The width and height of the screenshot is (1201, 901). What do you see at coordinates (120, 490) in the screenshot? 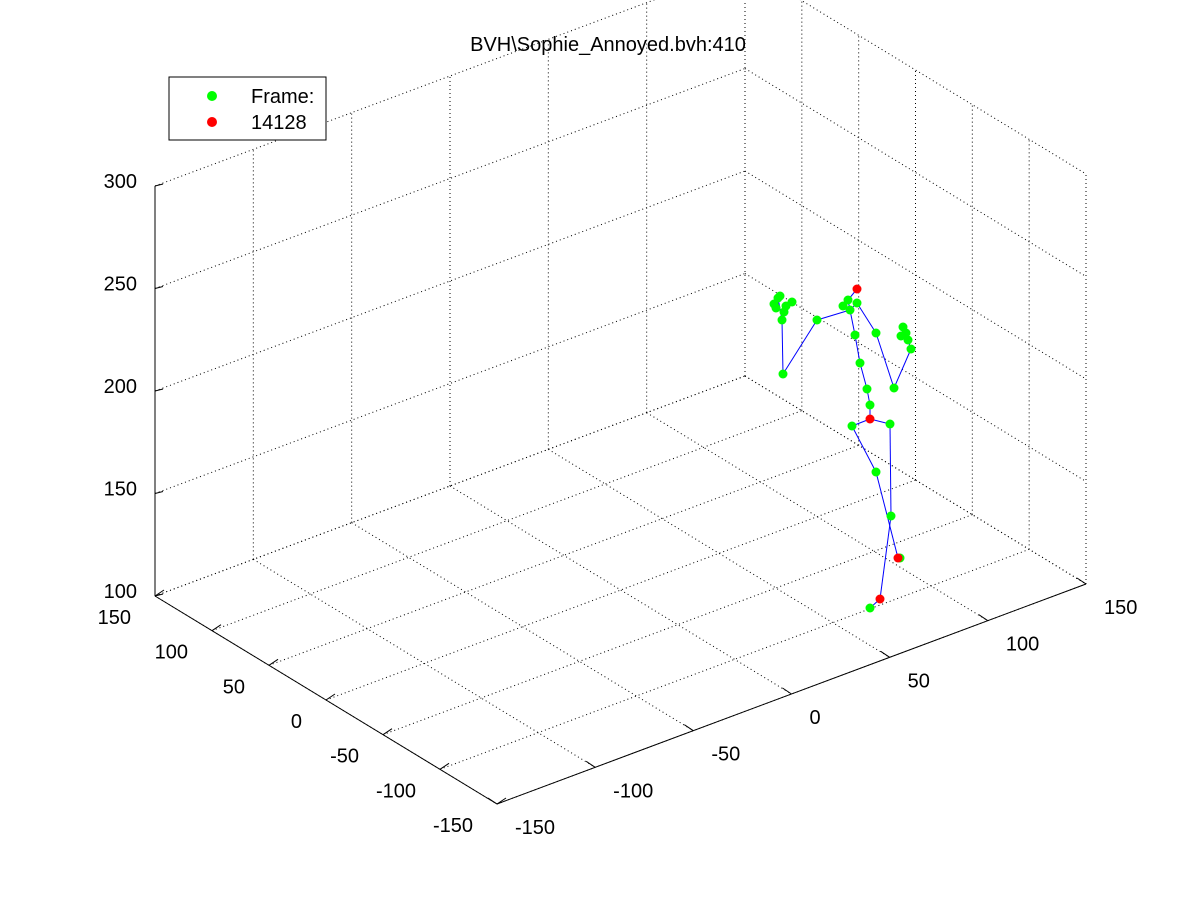
I see `z-tick-label: 150` at bounding box center [120, 490].